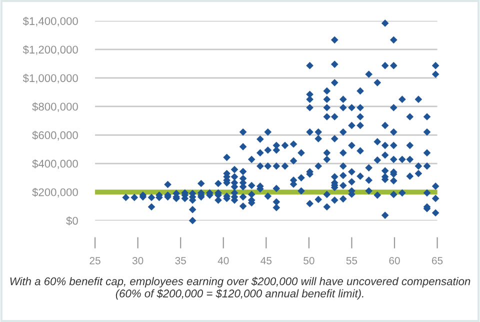 The image size is (480, 322). Describe the element at coordinates (95, 260) in the screenshot. I see `x-tick-label: 25` at that location.